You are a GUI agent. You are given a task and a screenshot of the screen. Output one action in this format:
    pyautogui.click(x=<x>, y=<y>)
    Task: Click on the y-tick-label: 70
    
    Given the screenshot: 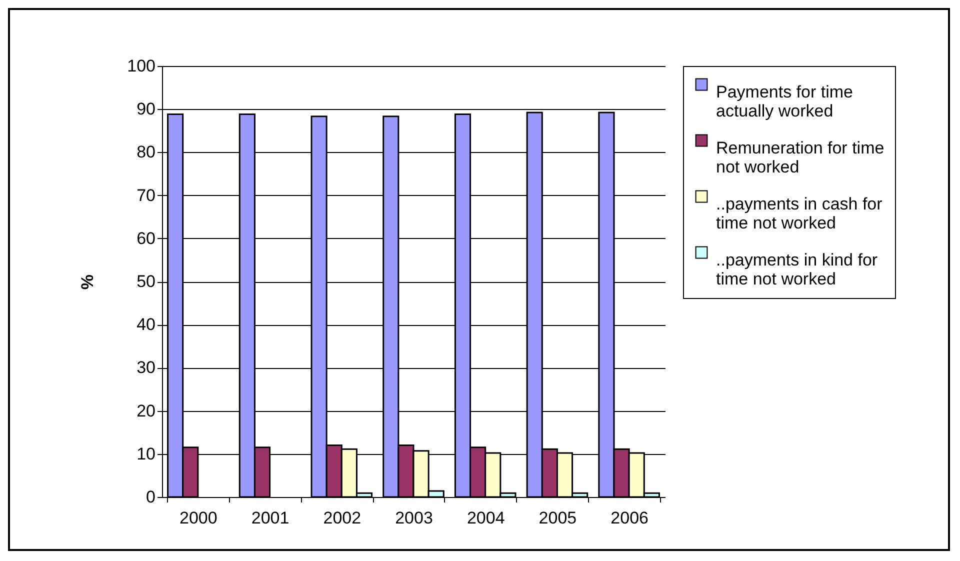 What is the action you would take?
    pyautogui.click(x=146, y=195)
    